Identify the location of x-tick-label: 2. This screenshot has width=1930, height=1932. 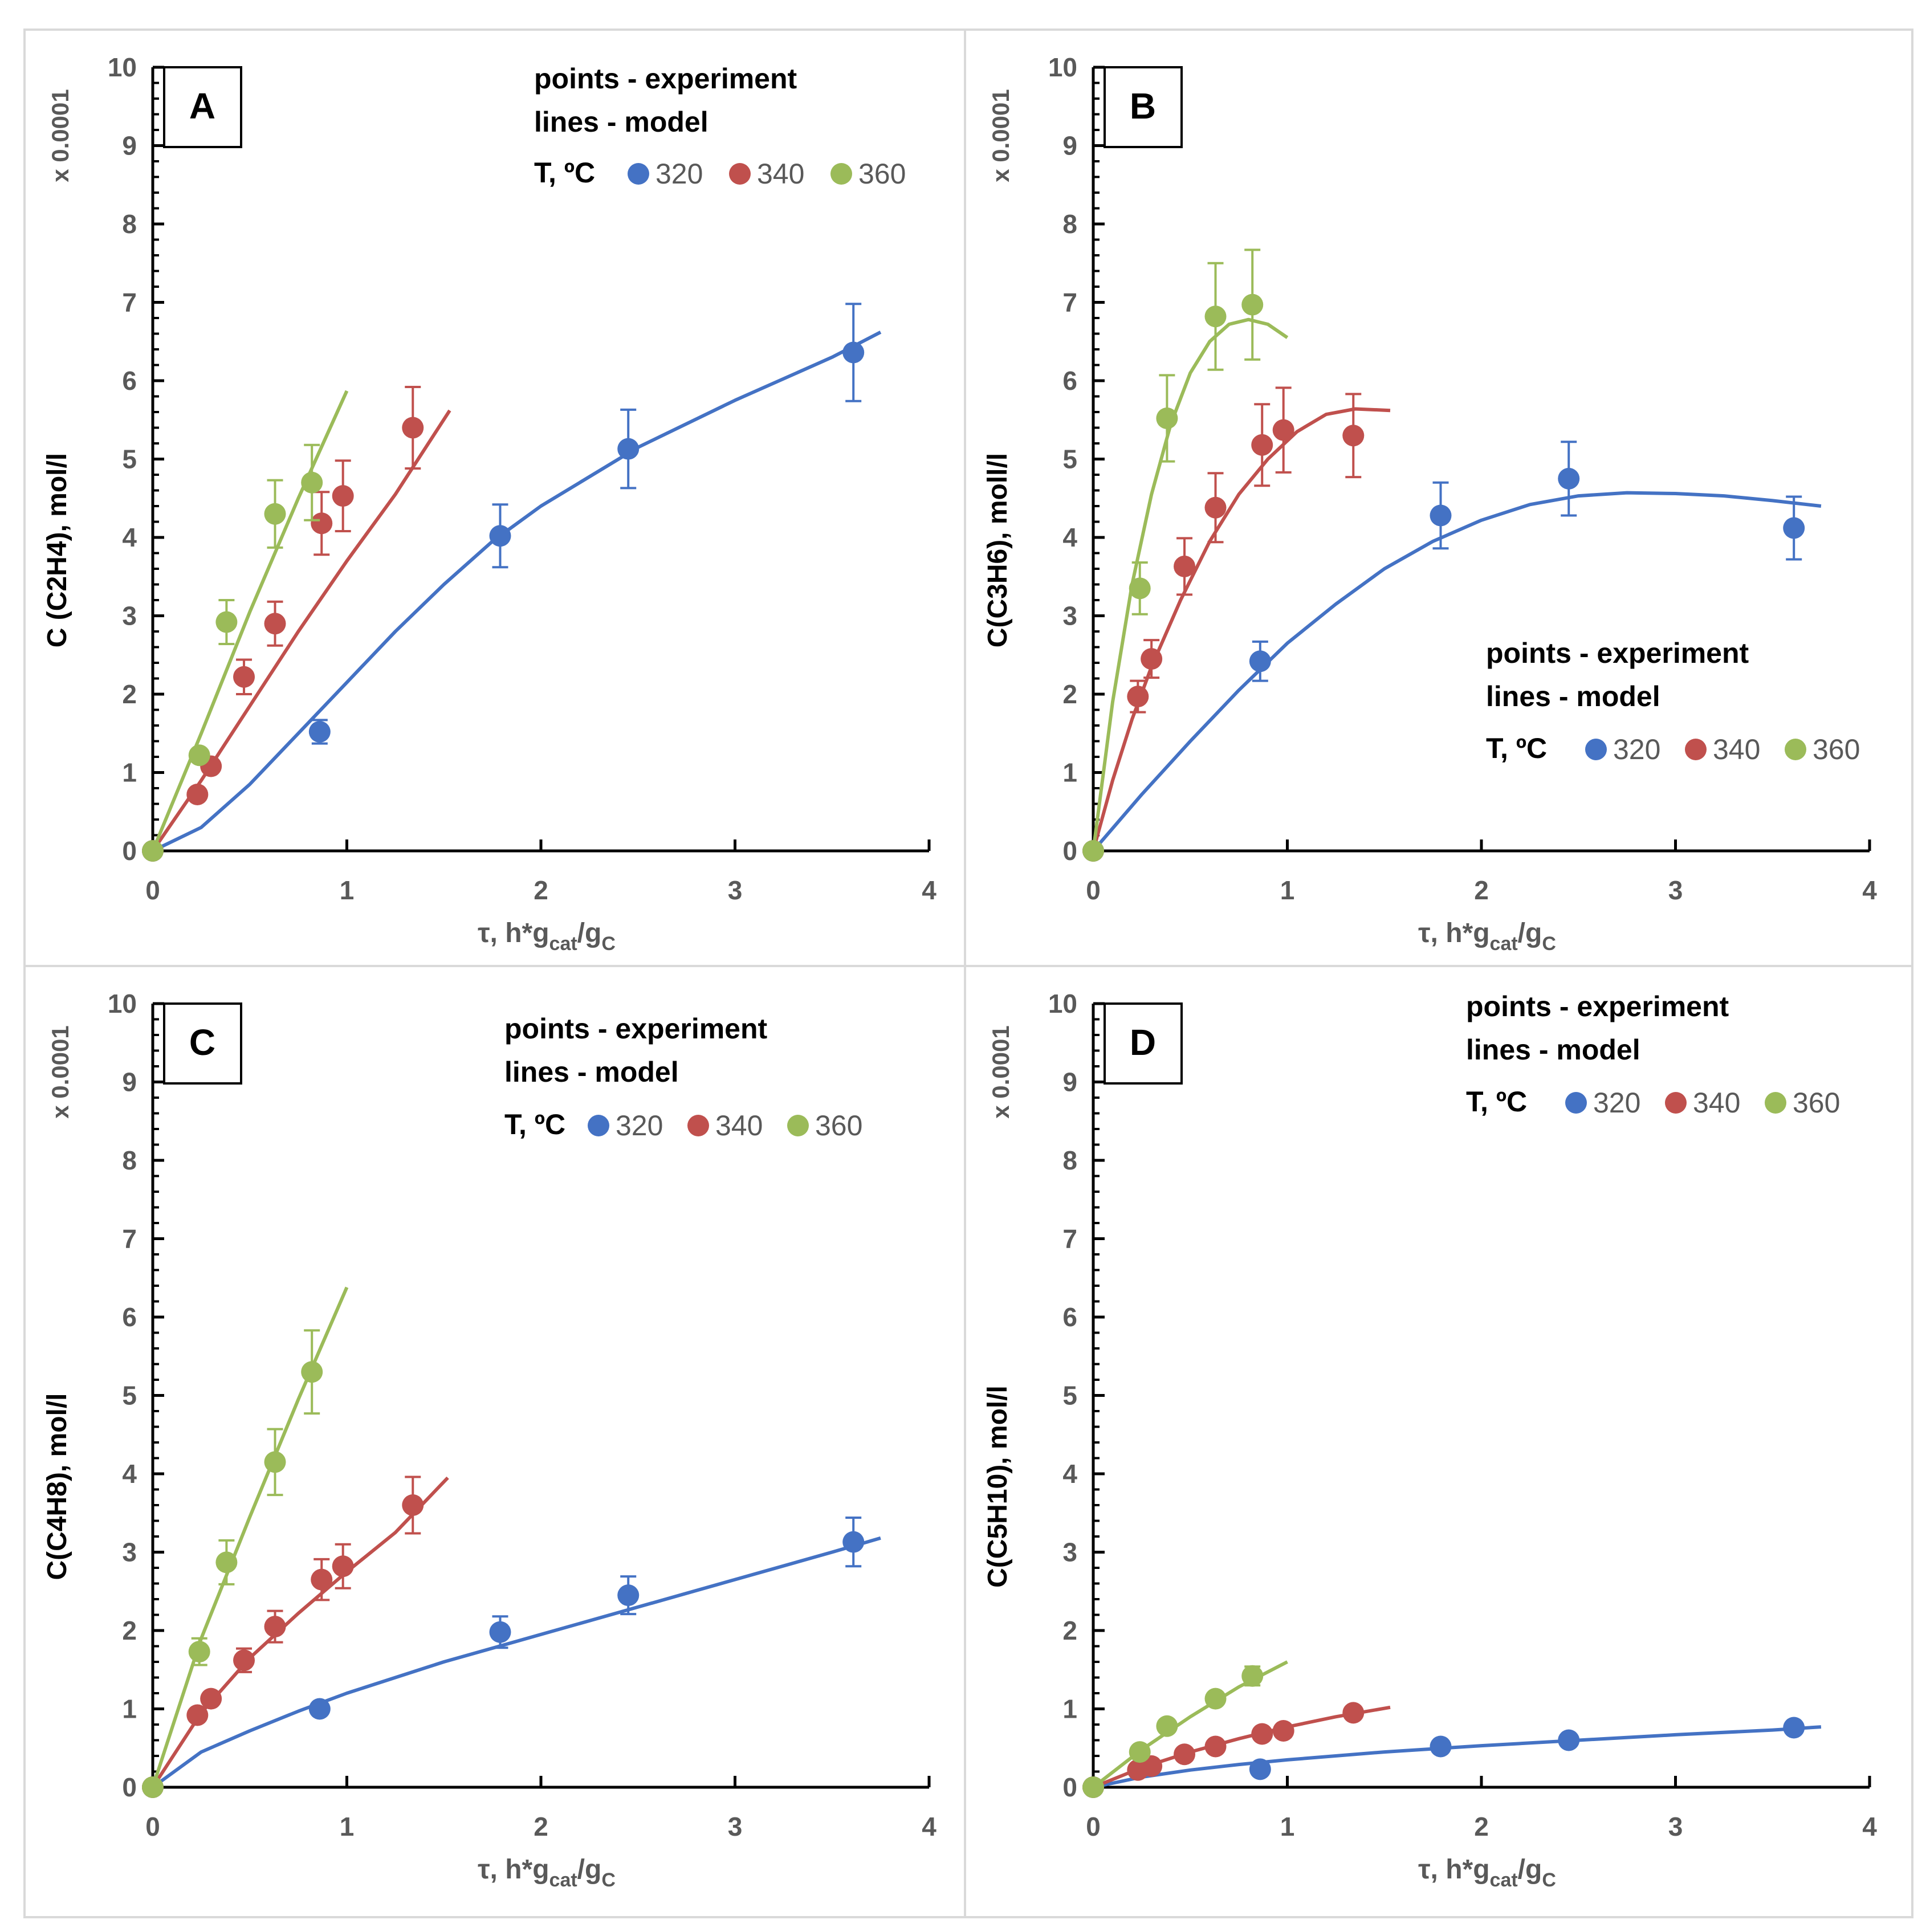
(541, 890).